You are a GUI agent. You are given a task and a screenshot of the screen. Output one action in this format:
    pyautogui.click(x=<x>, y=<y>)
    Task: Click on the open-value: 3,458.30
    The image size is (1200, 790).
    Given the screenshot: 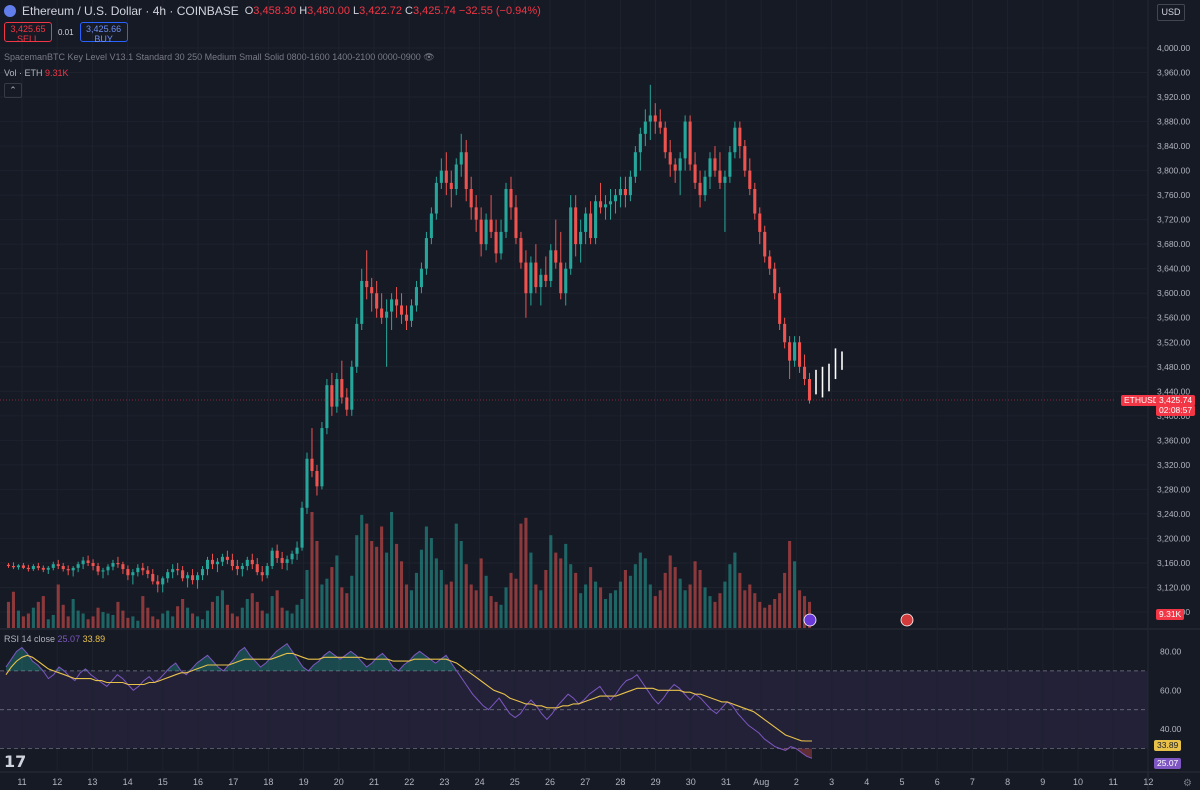 What is the action you would take?
    pyautogui.click(x=275, y=11)
    